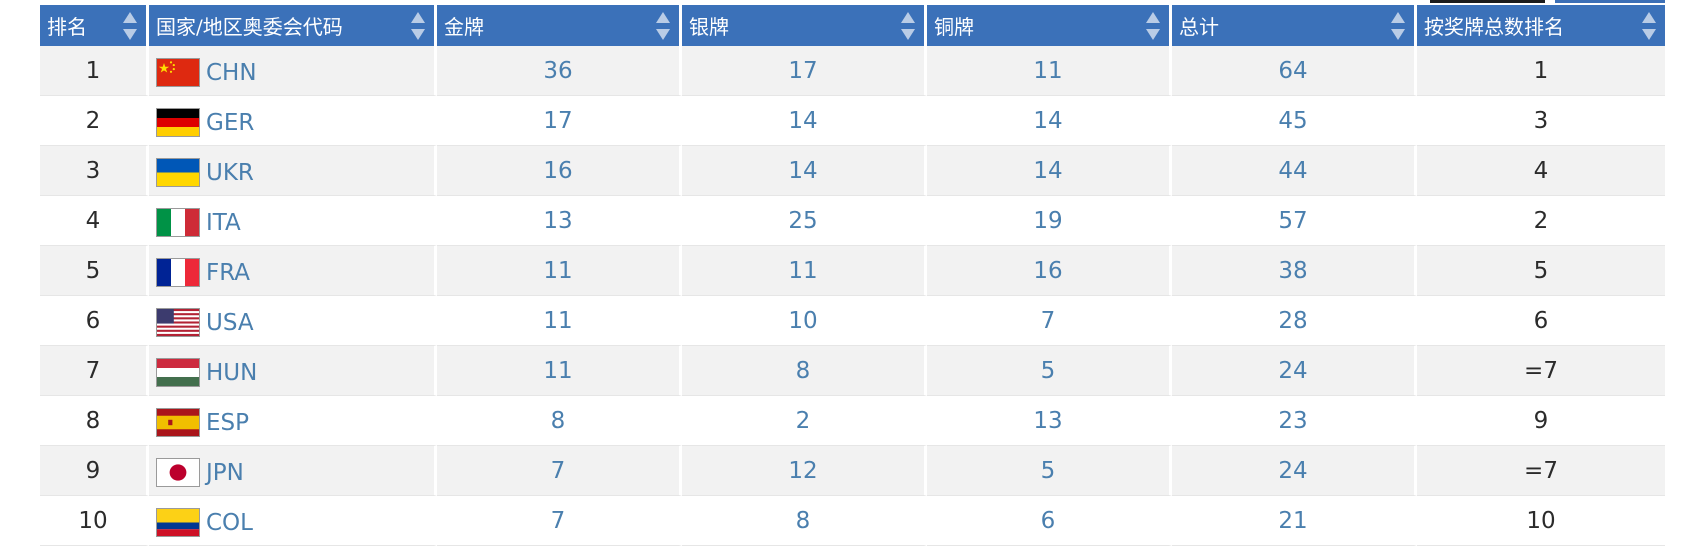 The width and height of the screenshot is (1700, 546). What do you see at coordinates (1294, 171) in the screenshot?
I see `total-cell: 44` at bounding box center [1294, 171].